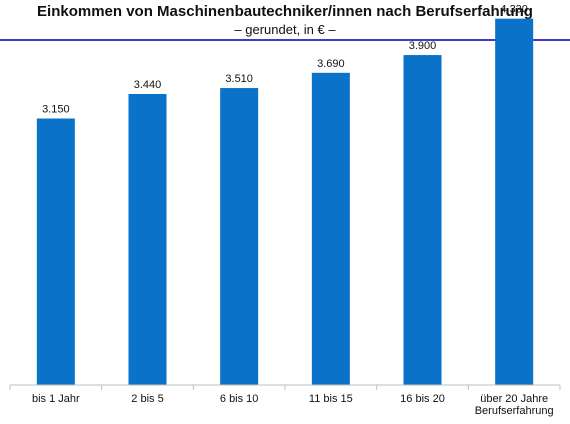 The image size is (570, 424). What do you see at coordinates (422, 399) in the screenshot?
I see `category-label: 16 bis 20` at bounding box center [422, 399].